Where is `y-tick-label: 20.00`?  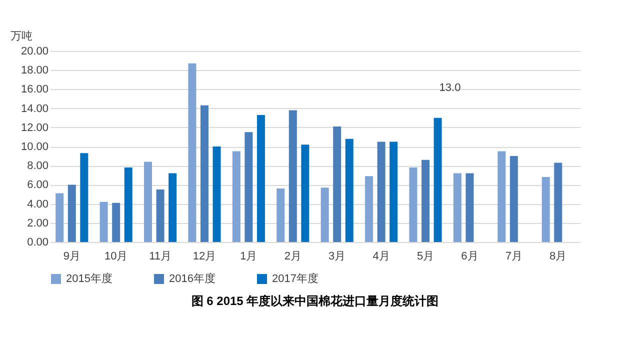 y-tick-label: 20.00 is located at coordinates (34, 52).